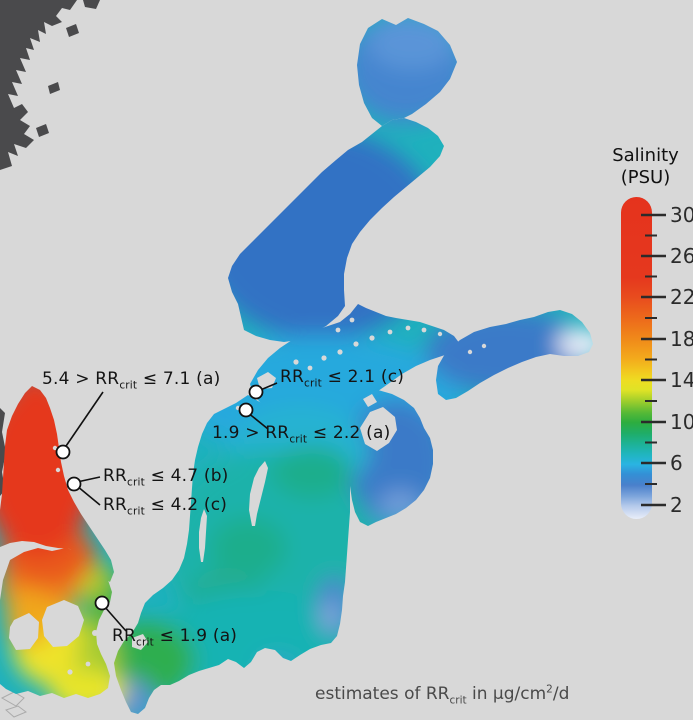 This screenshot has height=720, width=693. I want to click on colorbar: 30 26 22 18 14 10 6 2, so click(657, 358).